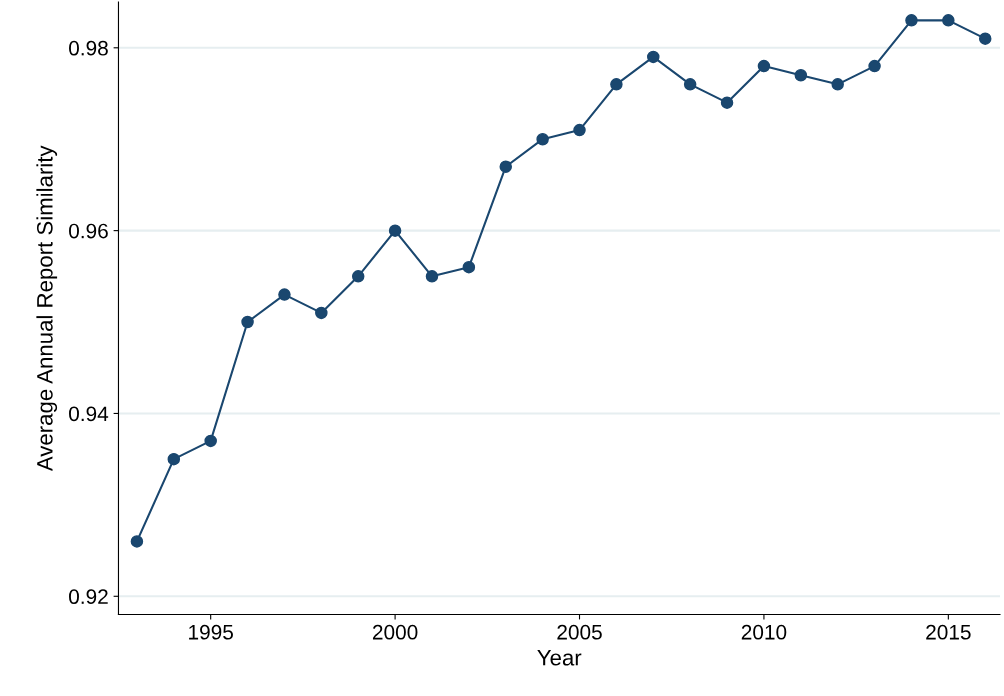 This screenshot has height=696, width=1004. Describe the element at coordinates (89, 414) in the screenshot. I see `y-tick-label: 0.94` at that location.